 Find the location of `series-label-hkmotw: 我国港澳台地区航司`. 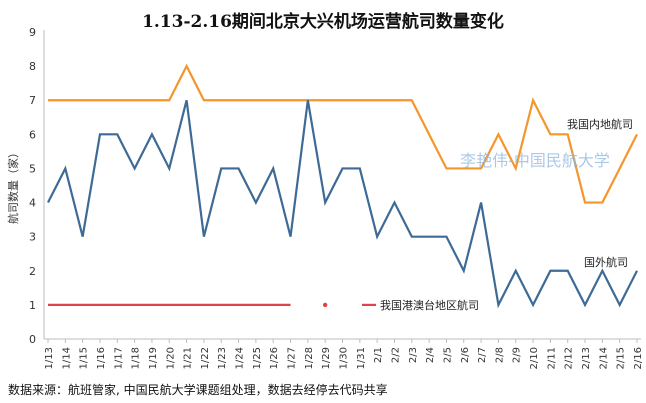

series-label-hkmotw: 我国港澳台地区航司 is located at coordinates (429, 305).